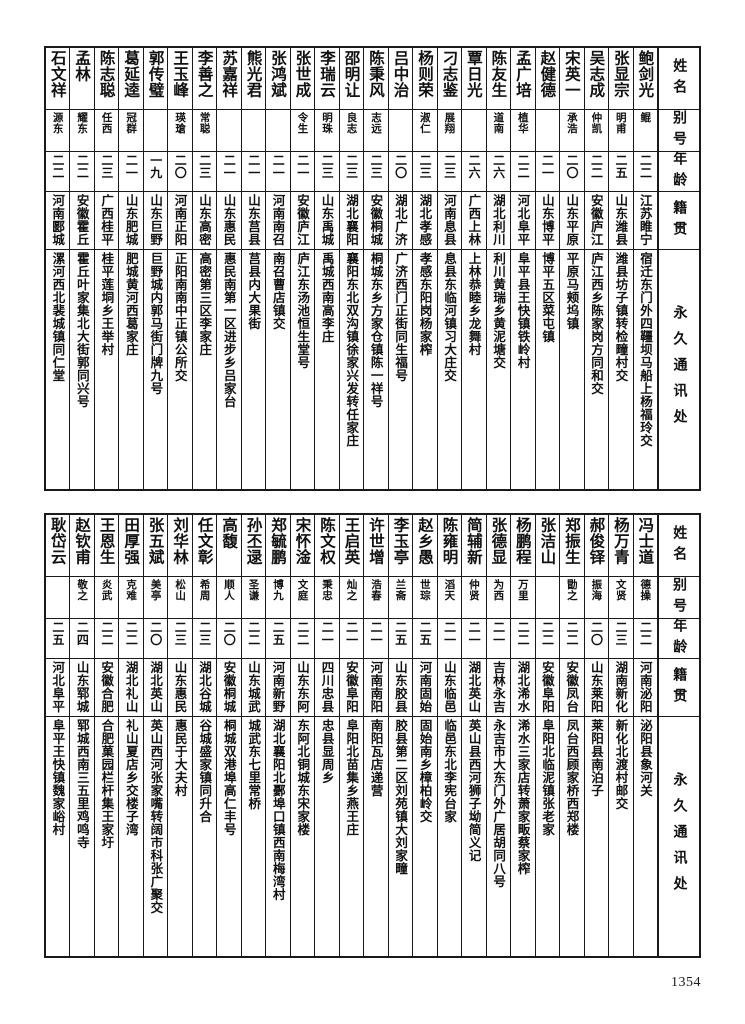 This screenshot has width=745, height=1024. Describe the element at coordinates (302, 79) in the screenshot. I see `entry-name: 张世成` at that location.